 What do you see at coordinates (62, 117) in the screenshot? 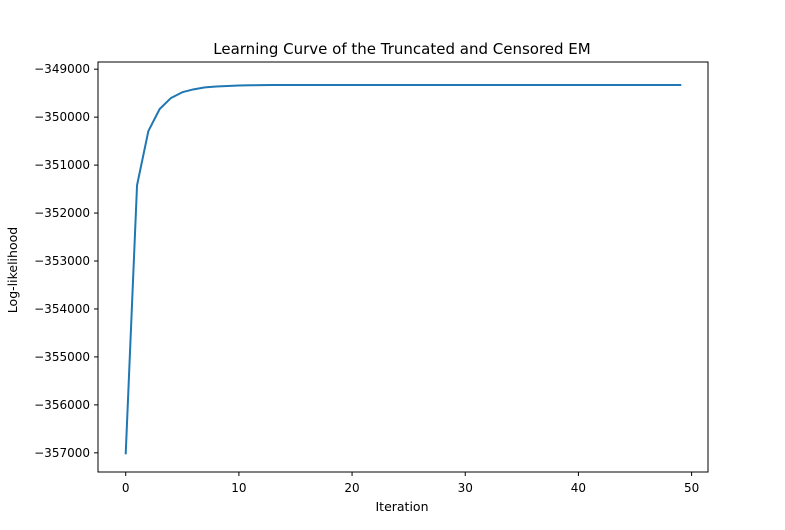
I see `y-tick-label: −350000` at bounding box center [62, 117].